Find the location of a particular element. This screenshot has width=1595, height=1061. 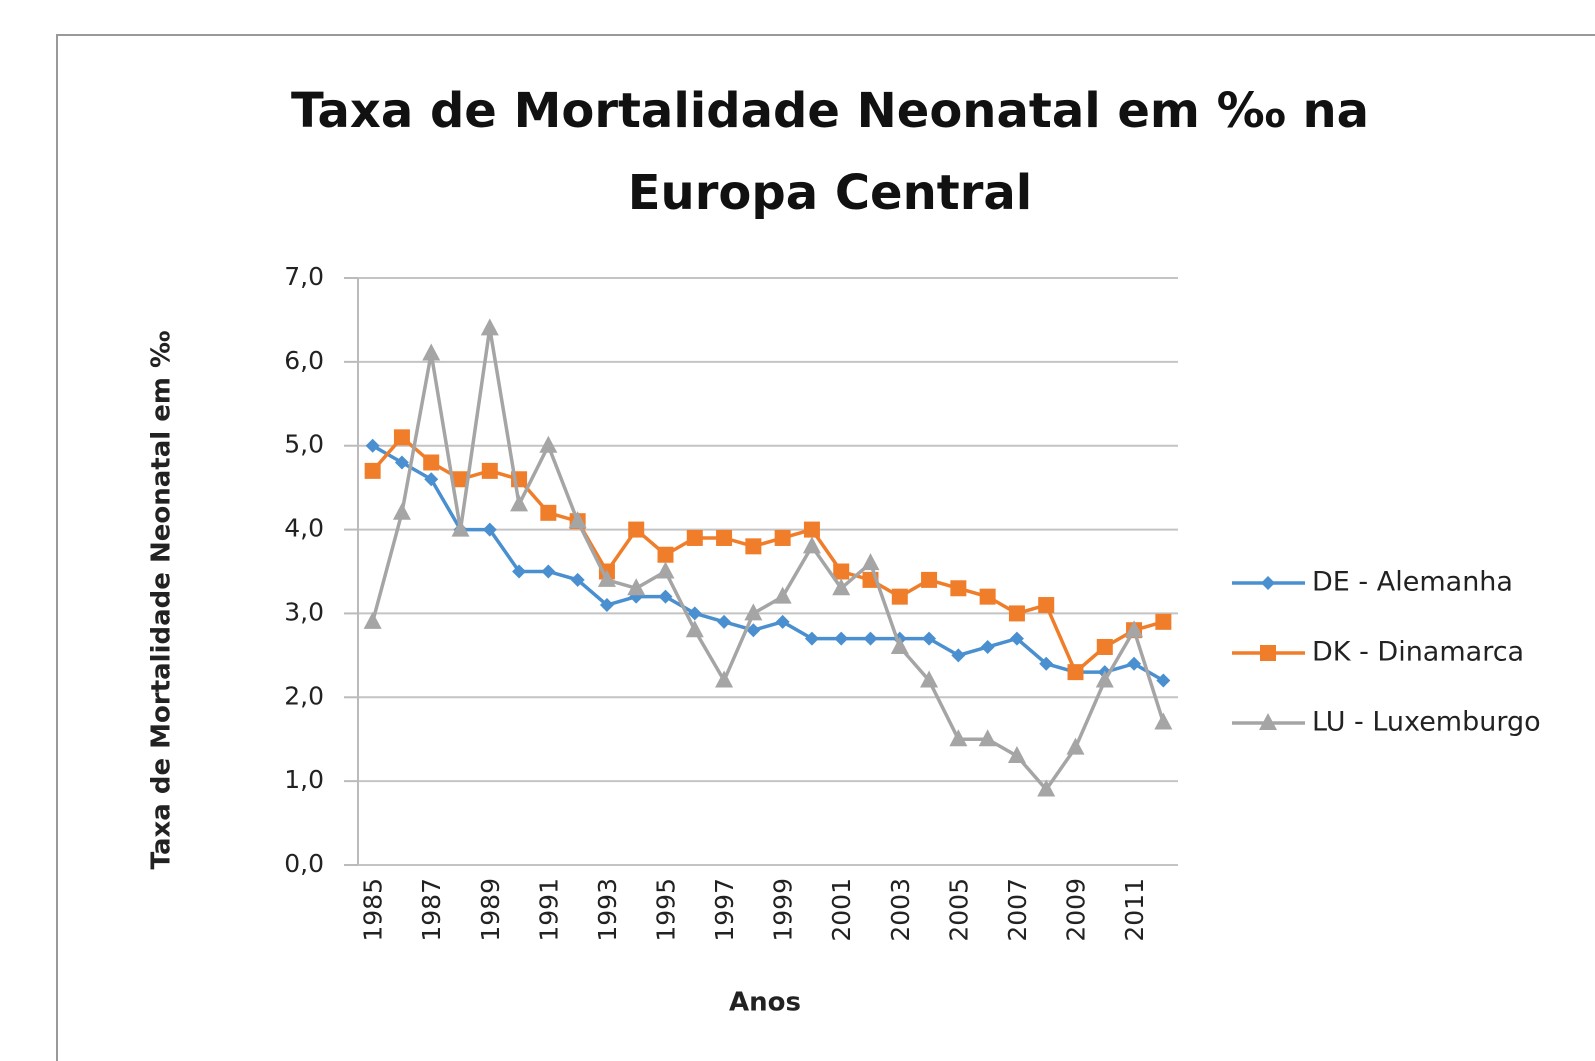

x-tick-label: 1995 is located at coordinates (666, 910).